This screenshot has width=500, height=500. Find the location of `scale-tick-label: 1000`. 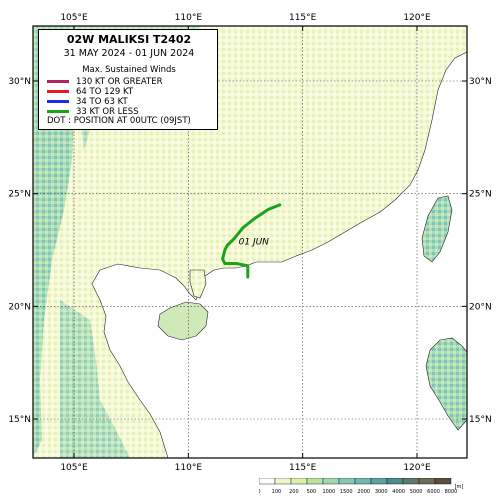

scale-tick-label: 1000 is located at coordinates (328, 492).